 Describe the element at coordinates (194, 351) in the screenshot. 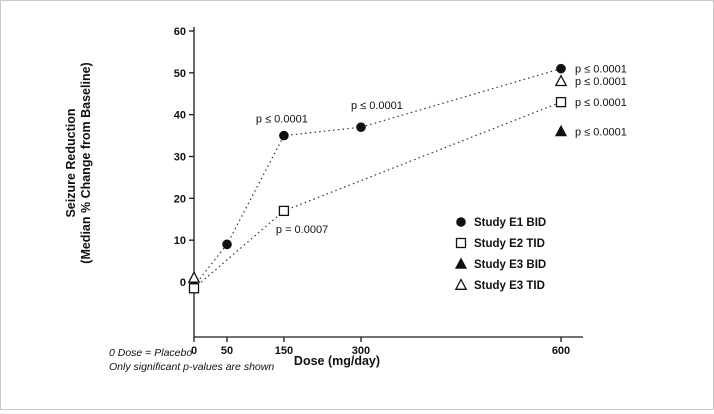

I see `x-tick-label: 0` at that location.